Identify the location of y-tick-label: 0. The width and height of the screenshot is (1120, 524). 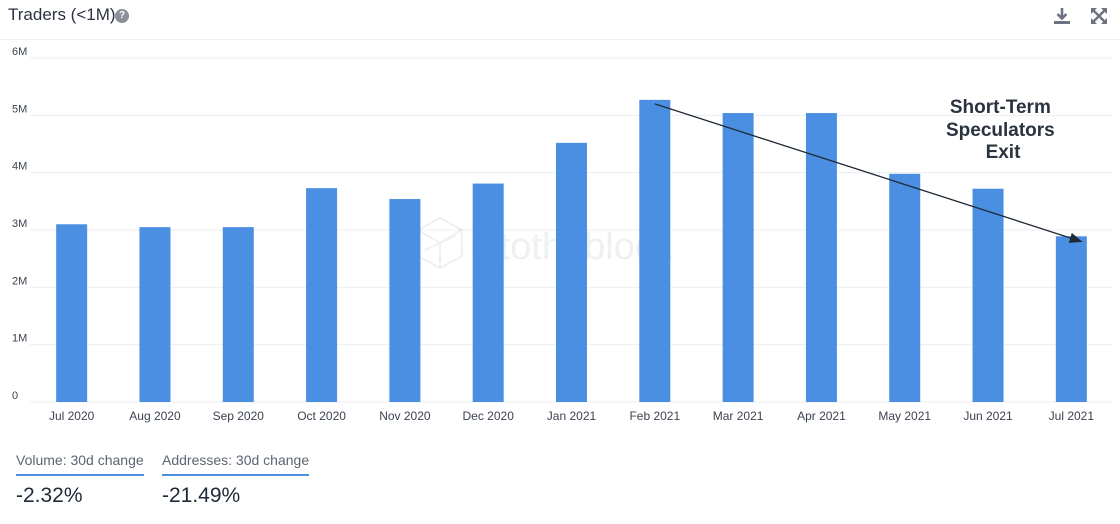
(15, 396).